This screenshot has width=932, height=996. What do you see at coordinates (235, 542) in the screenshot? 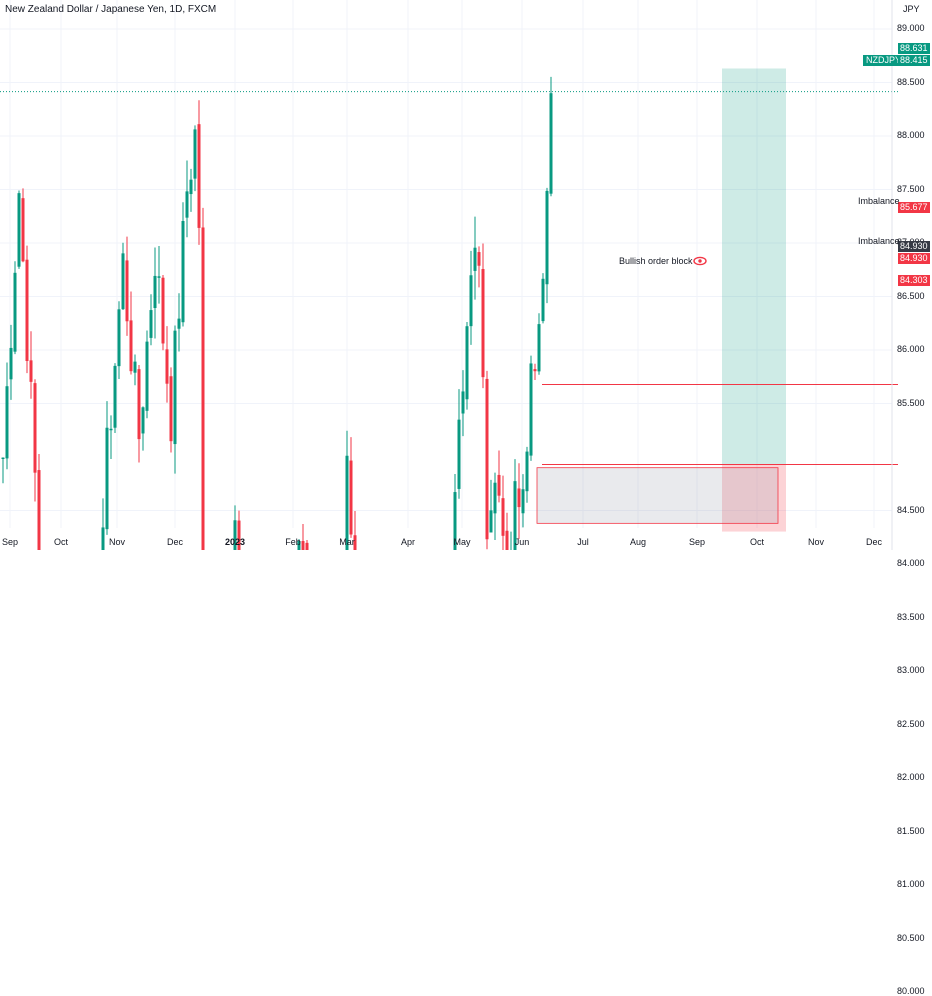
I see `time-tick-label: 2023` at bounding box center [235, 542].